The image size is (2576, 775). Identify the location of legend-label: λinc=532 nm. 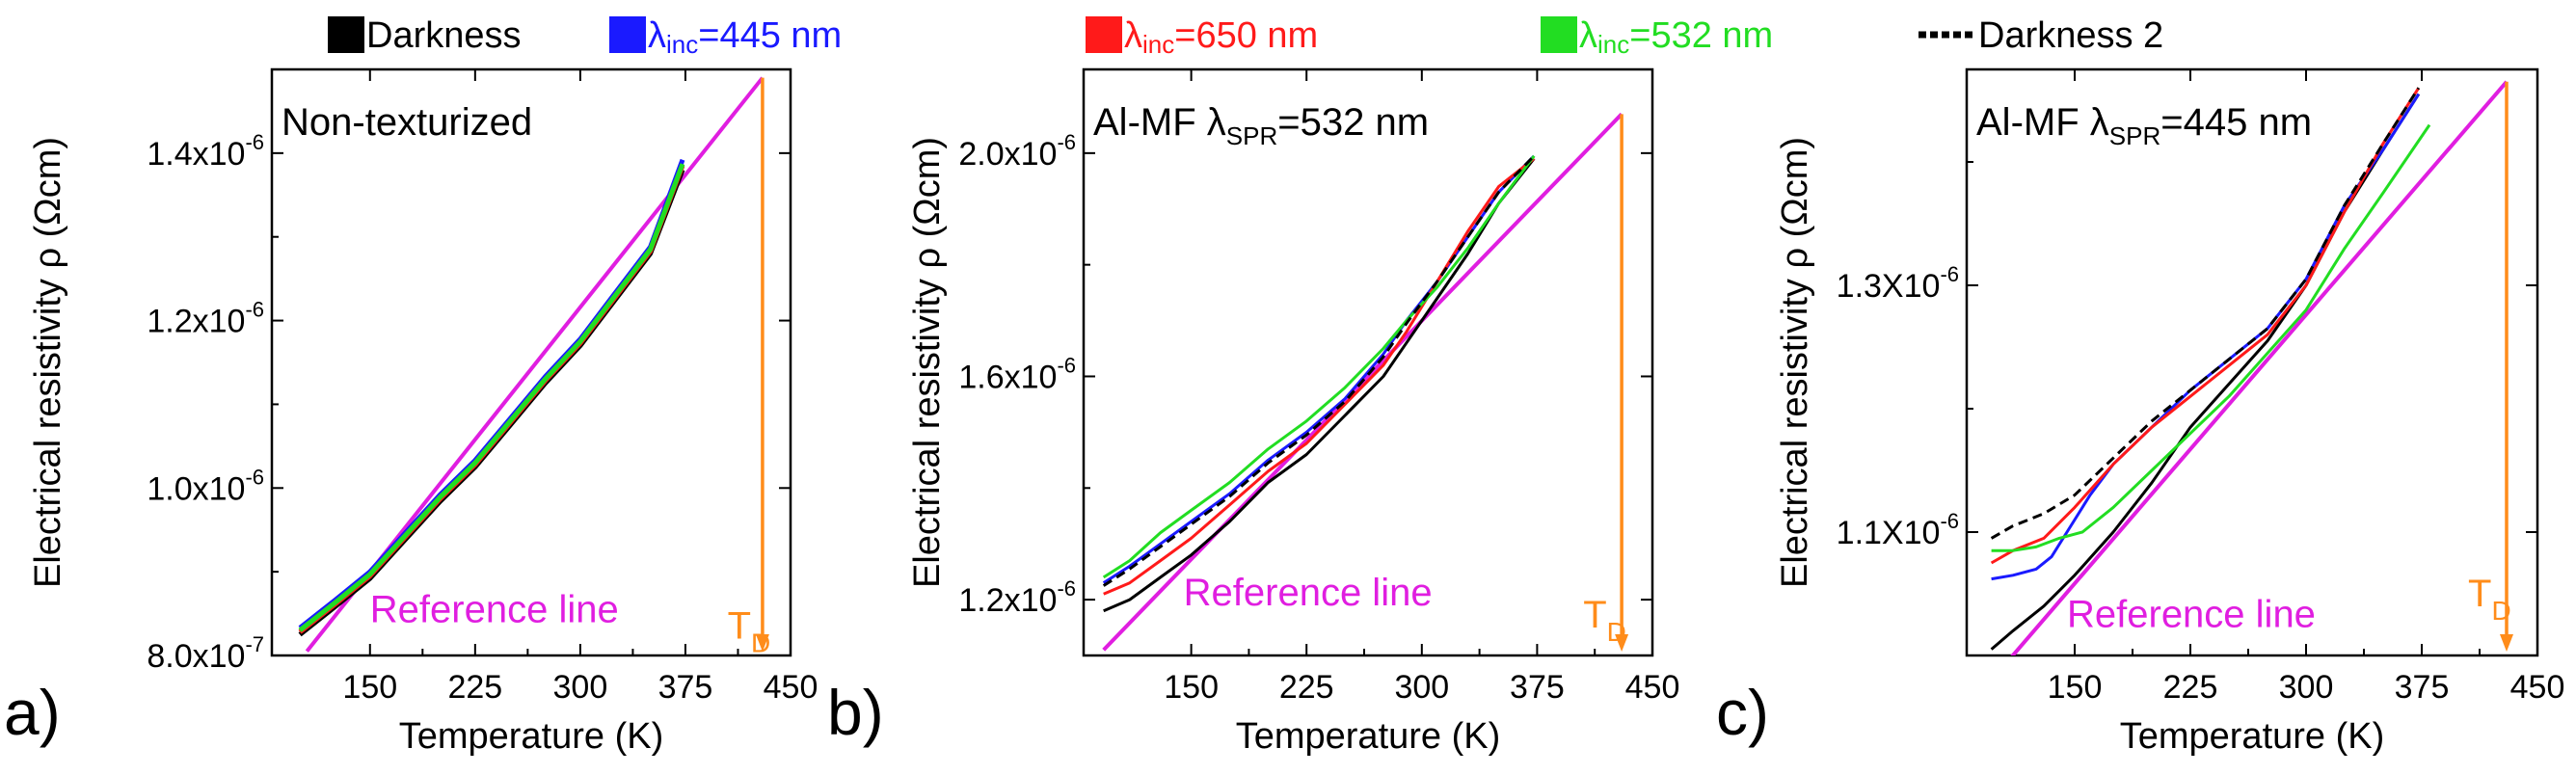
(1676, 37).